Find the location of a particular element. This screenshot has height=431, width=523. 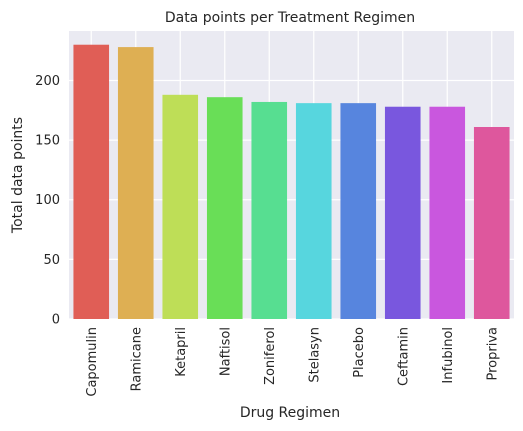

y-tick-label: 200 is located at coordinates (47, 81).